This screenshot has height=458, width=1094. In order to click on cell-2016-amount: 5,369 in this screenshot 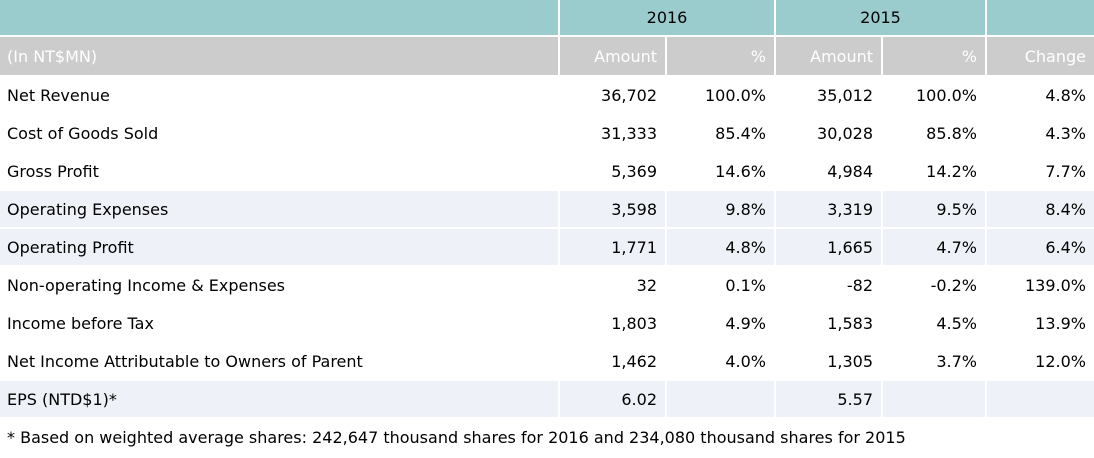, I will do `click(613, 172)`.